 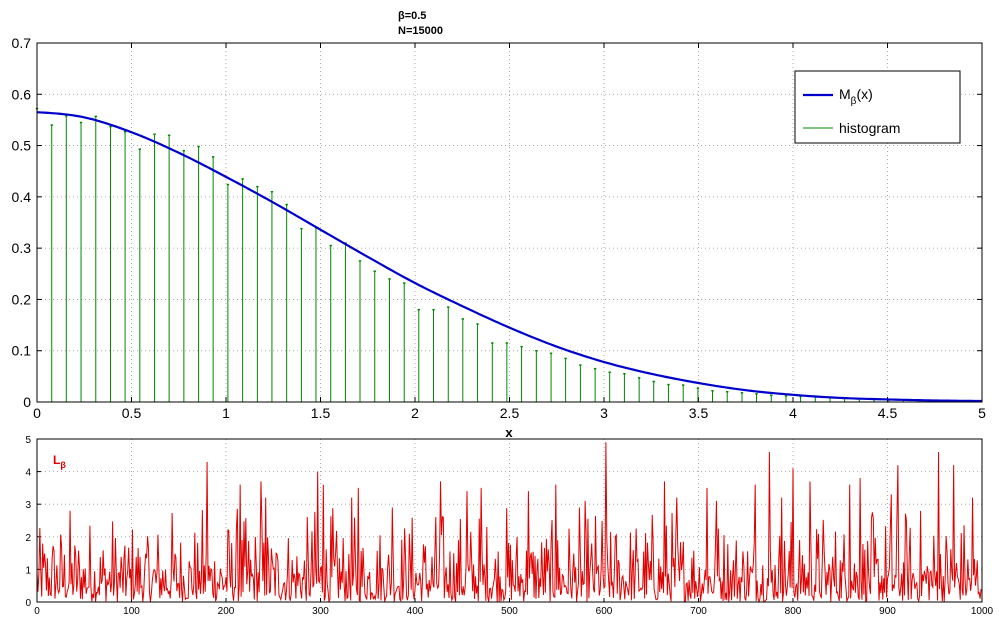 I want to click on top-x-tick-label: 1.5, so click(x=321, y=413).